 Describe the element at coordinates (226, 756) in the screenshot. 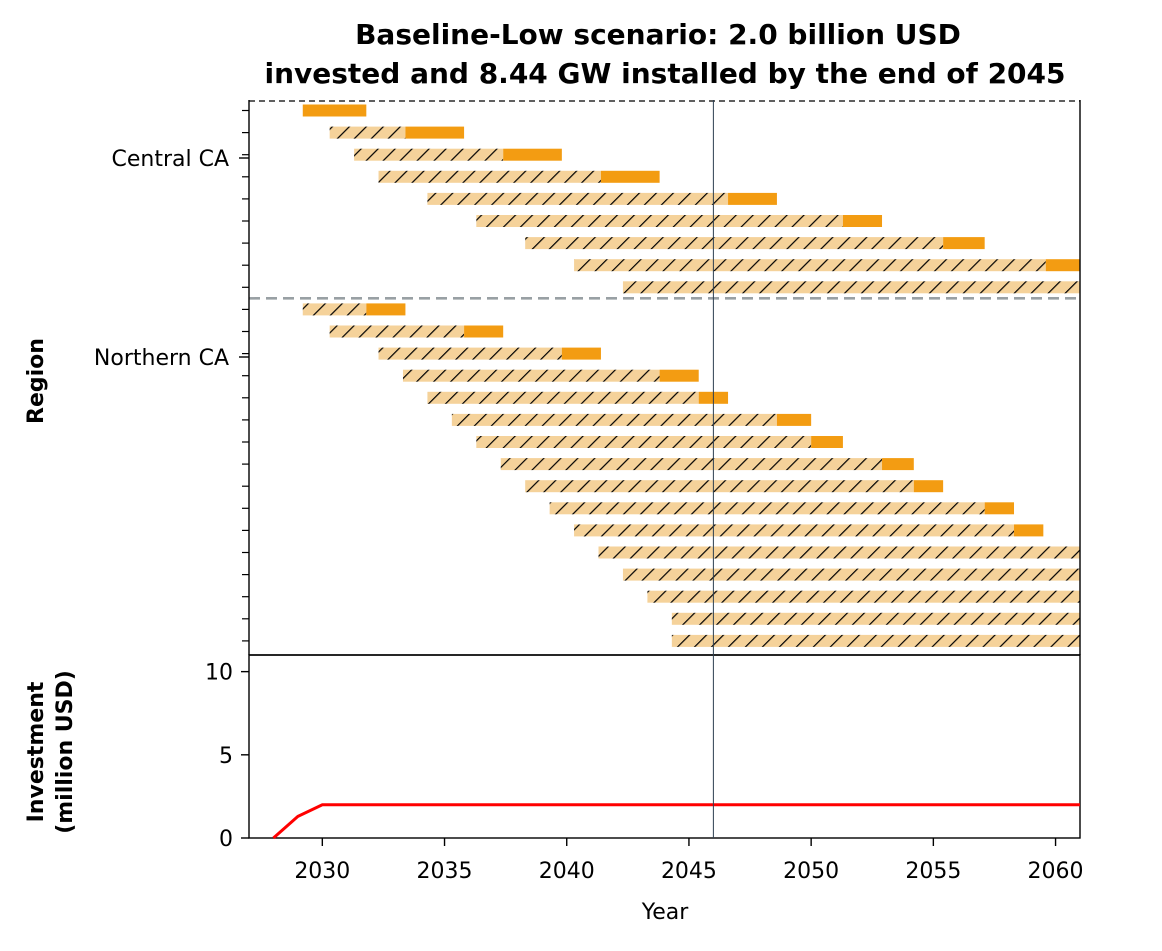

I see `y-tick-label: 5` at that location.